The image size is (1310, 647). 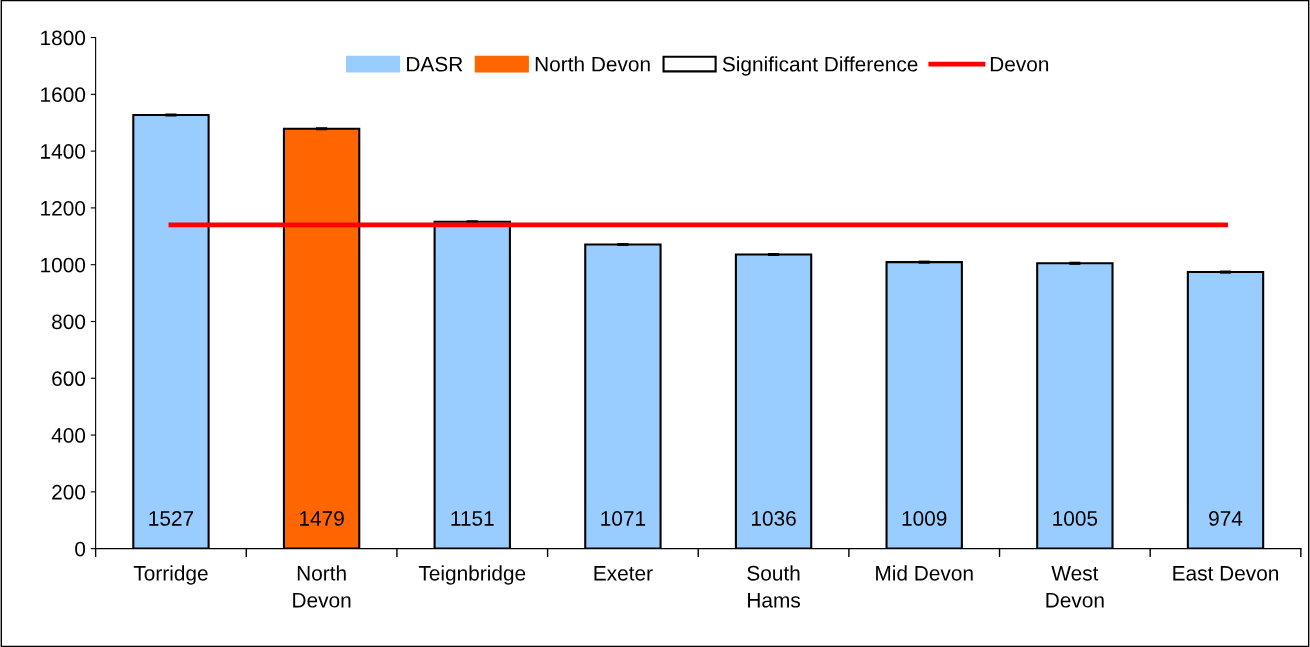 What do you see at coordinates (1225, 573) in the screenshot?
I see `x-tick-label: East Devon` at bounding box center [1225, 573].